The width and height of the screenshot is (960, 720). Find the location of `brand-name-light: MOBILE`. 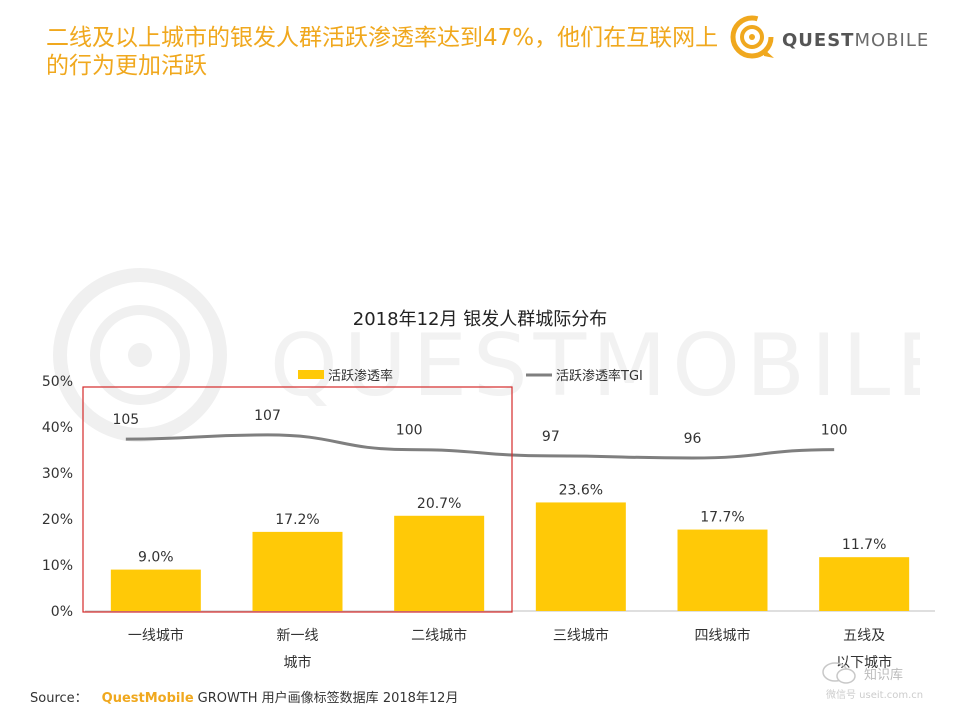

brand-name-light: MOBILE is located at coordinates (892, 40).